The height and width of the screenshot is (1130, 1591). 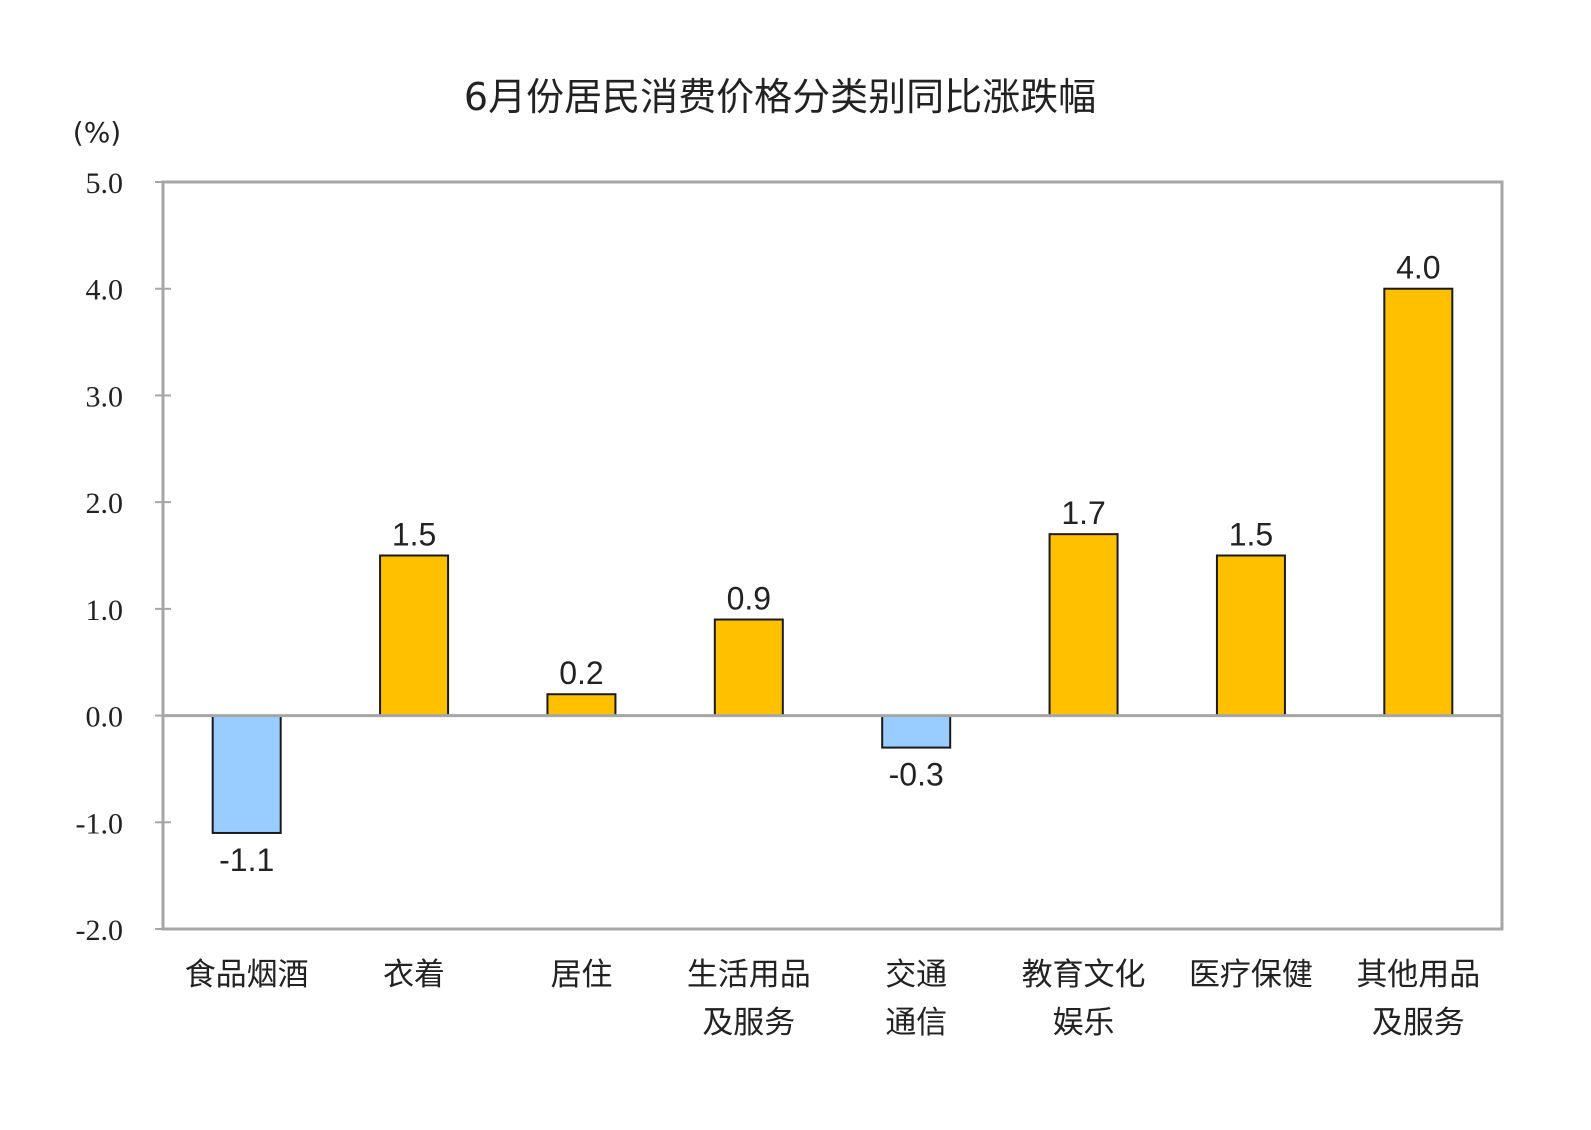 I want to click on x-tick-label: 衣着, so click(x=414, y=975).